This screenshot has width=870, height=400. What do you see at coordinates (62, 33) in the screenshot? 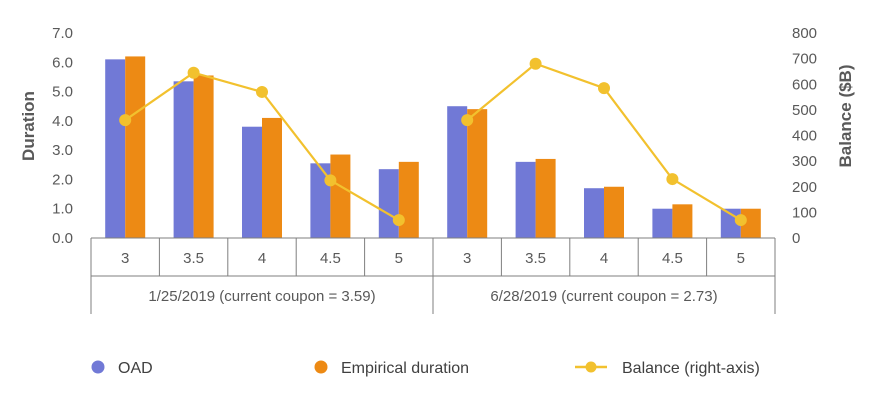
I see `y-left-tick-label: 7.0` at bounding box center [62, 33].